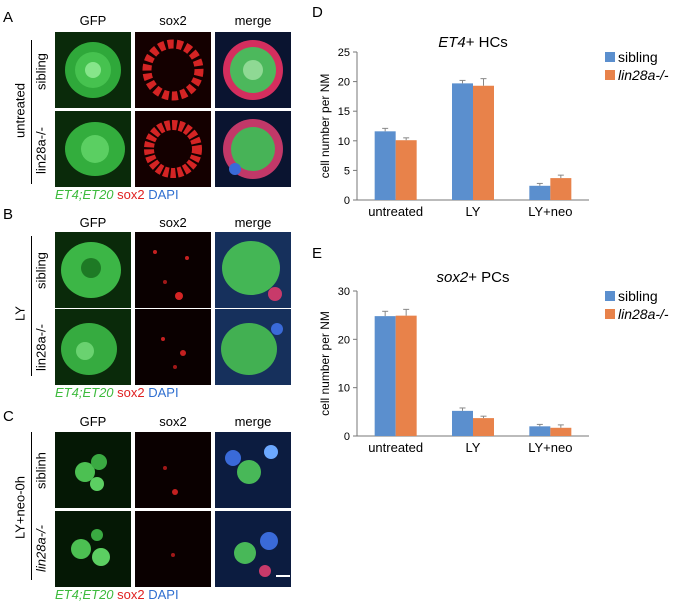 This screenshot has height=606, width=692. Describe the element at coordinates (8, 416) in the screenshot. I see `panel-letter-c: C` at that location.